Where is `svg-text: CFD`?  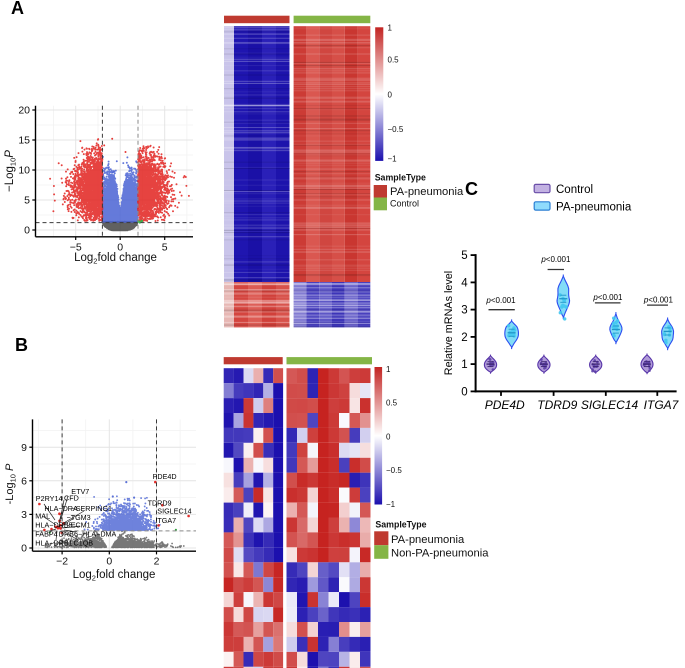 svg-text: CFD is located at coordinates (71, 498).